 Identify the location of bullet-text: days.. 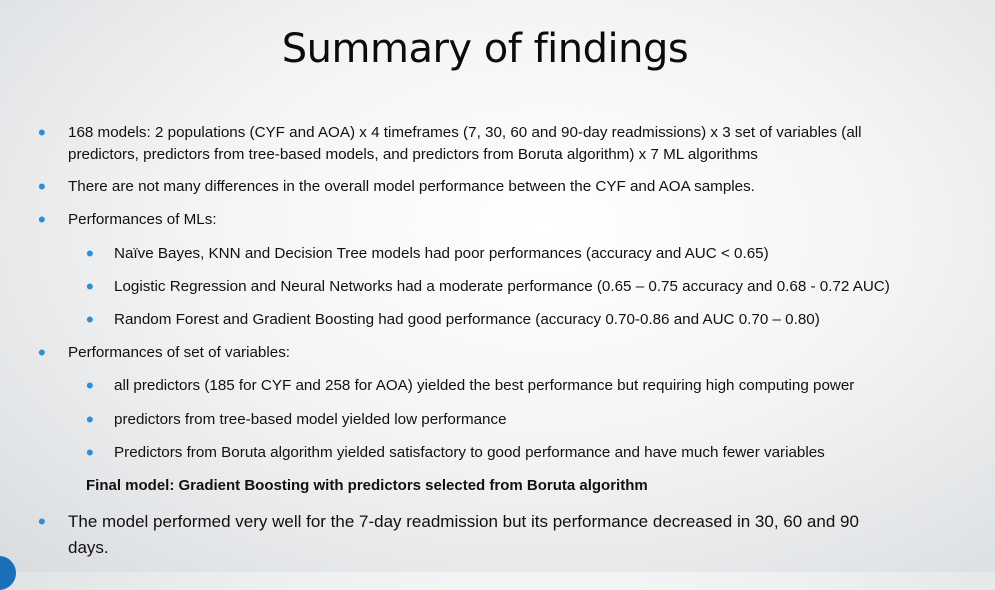
(88, 547).